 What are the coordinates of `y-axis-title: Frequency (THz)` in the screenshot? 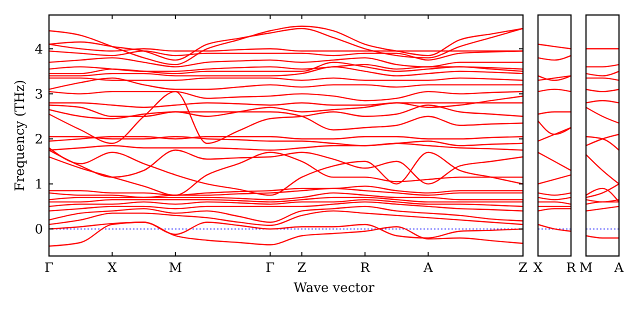 It's located at (20, 136).